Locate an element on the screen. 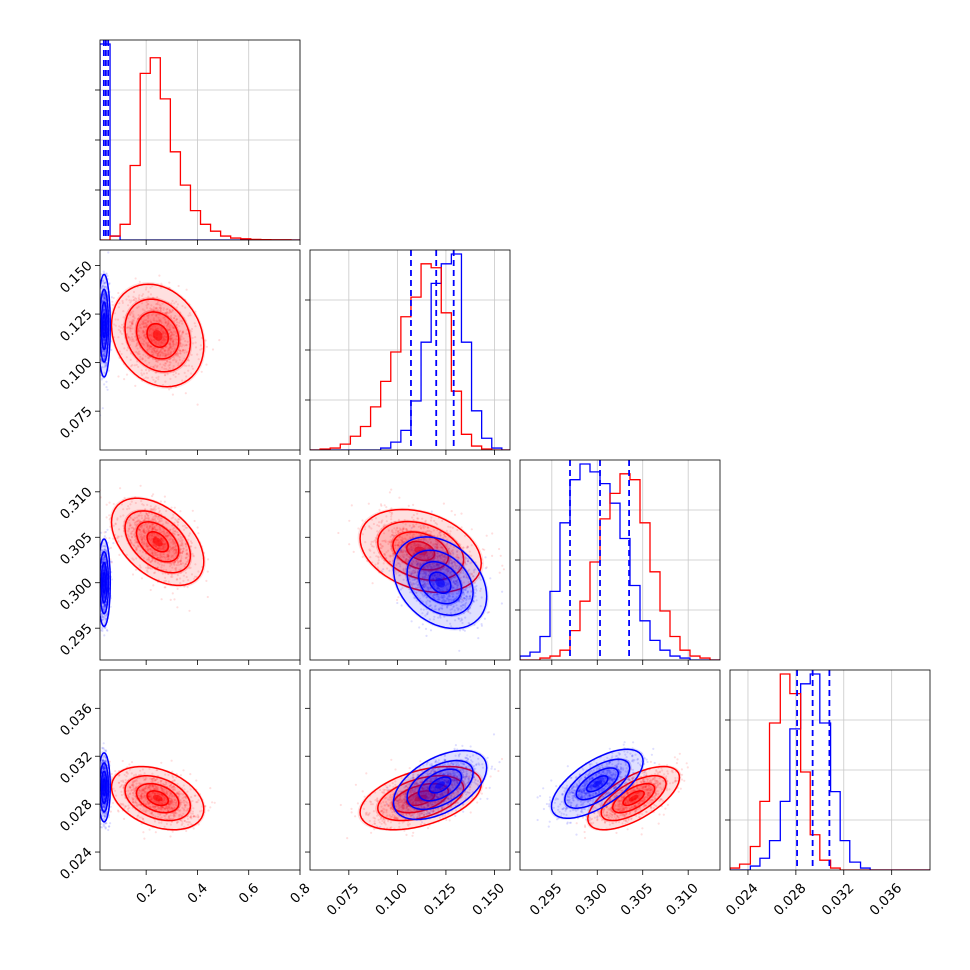  grid is located at coordinates (410, 350).